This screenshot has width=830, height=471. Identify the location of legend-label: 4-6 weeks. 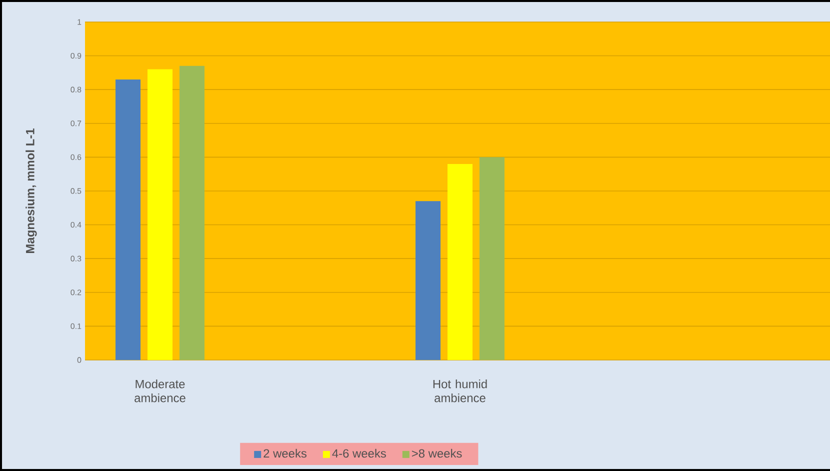
(359, 453).